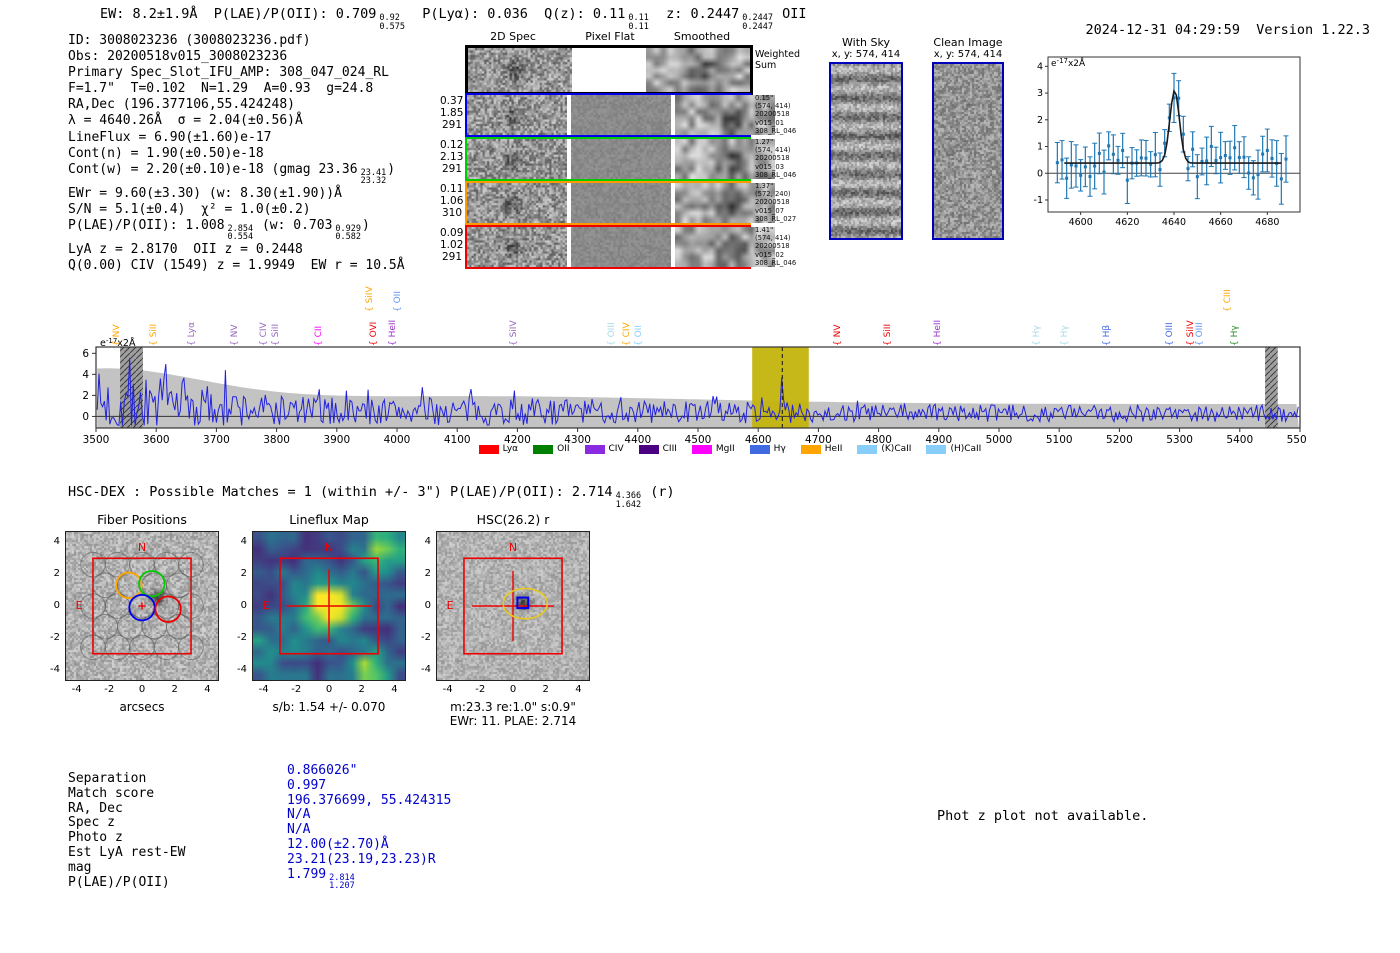 Image resolution: width=1400 pixels, height=953 pixels. Describe the element at coordinates (1040, 147) in the screenshot. I see `svg-text: 1` at that location.